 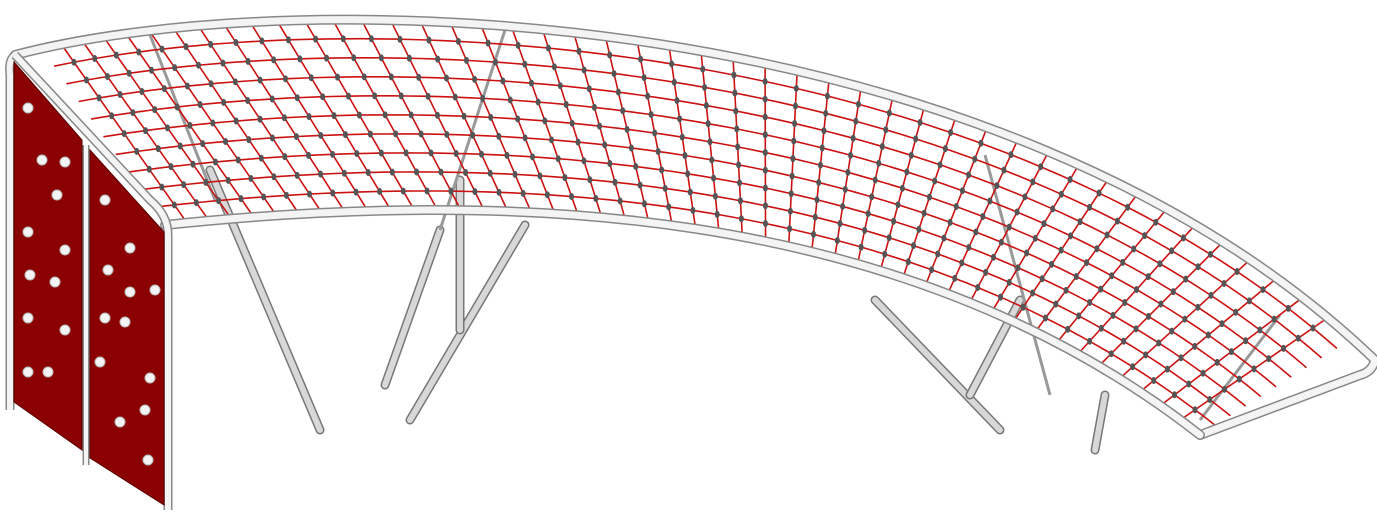 I want to click on left-post, so click(x=11, y=231).